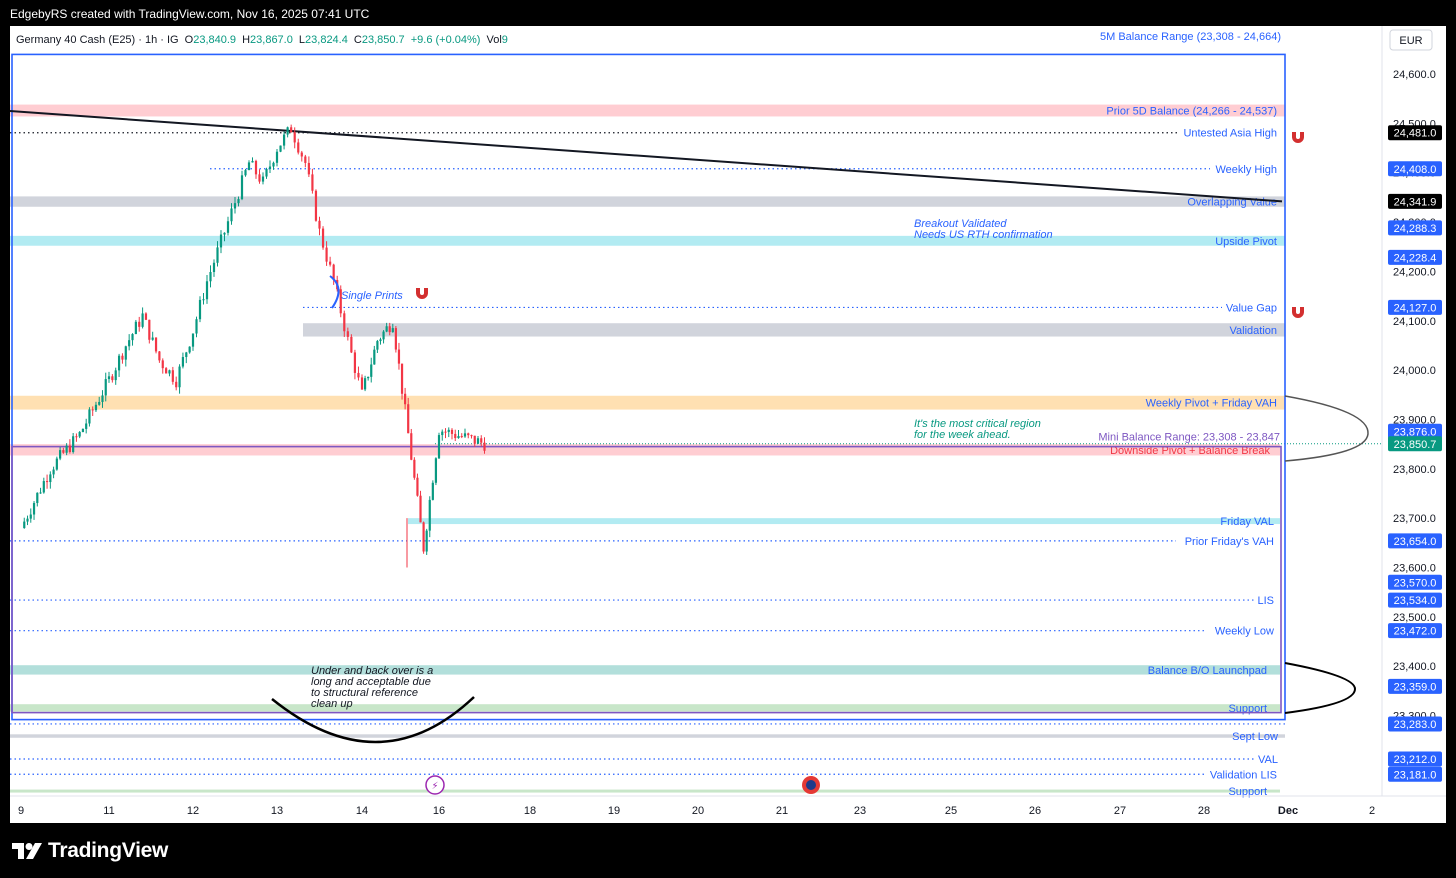  Describe the element at coordinates (1190, 37) in the screenshot. I see `label-5m-balance-range: 5M Balance Range (23,308 - 24,664)` at that location.